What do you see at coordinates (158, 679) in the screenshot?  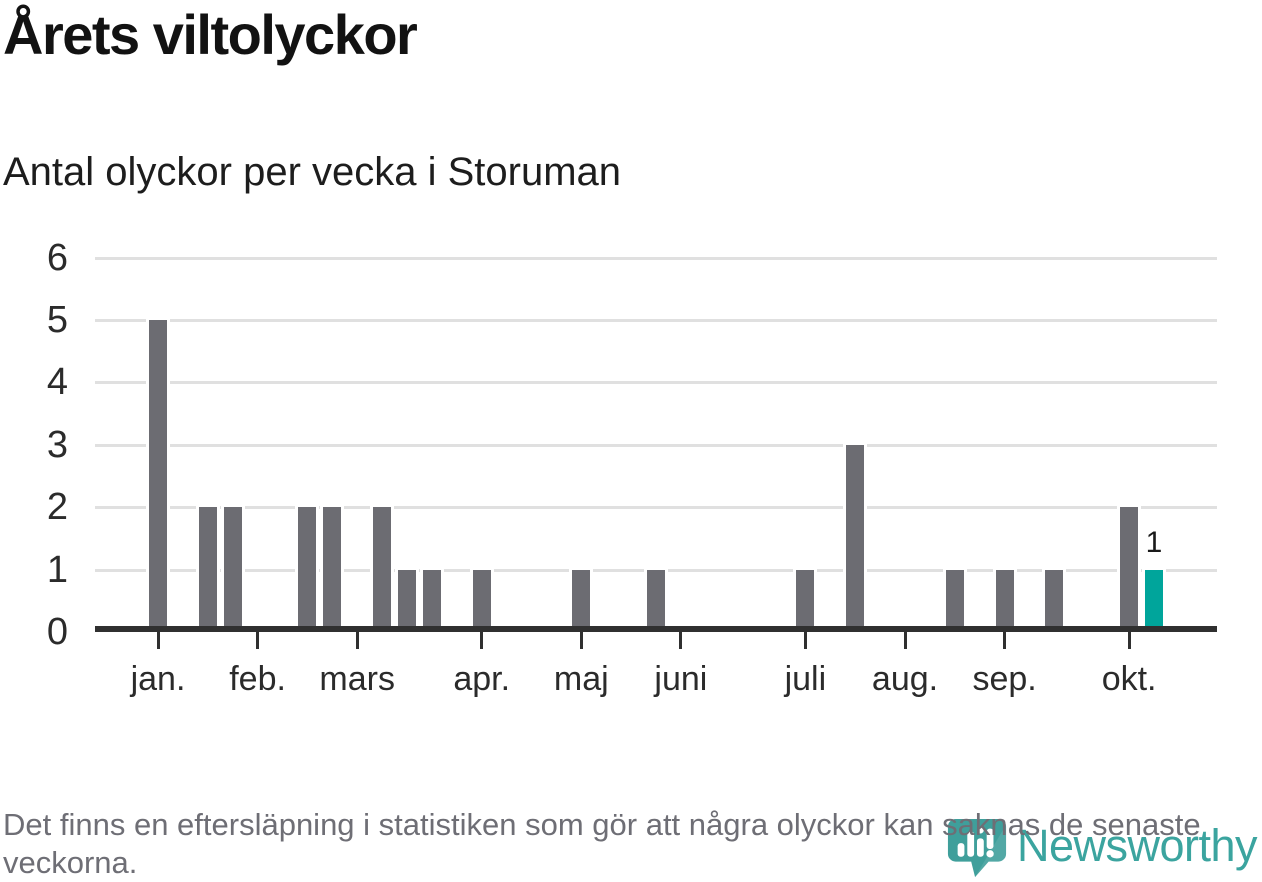 I see `x-tick-label-jan: jan.` at bounding box center [158, 679].